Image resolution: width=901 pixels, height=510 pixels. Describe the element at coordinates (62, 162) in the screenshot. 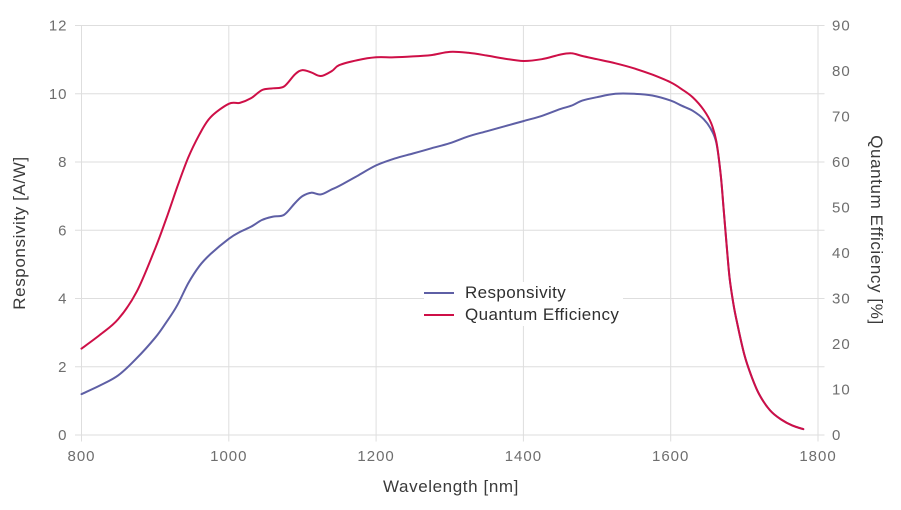

I see `y-left-tick-label: 8` at that location.